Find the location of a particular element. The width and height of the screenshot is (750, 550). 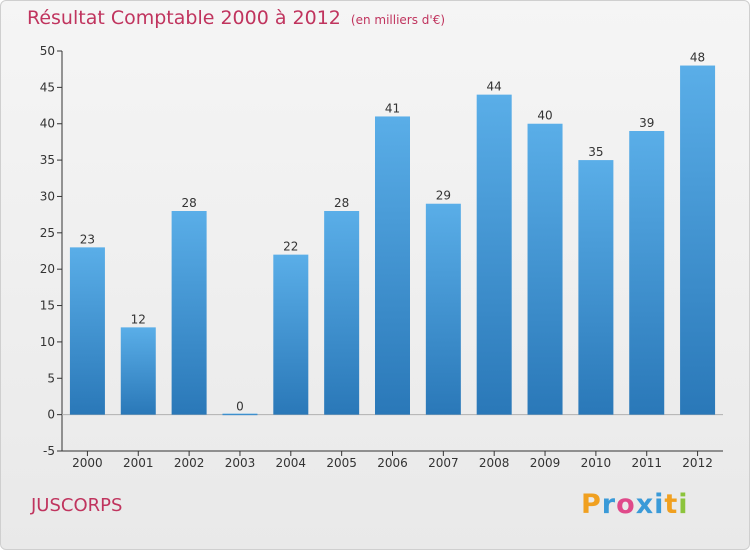

bar-2010 is located at coordinates (596, 287).